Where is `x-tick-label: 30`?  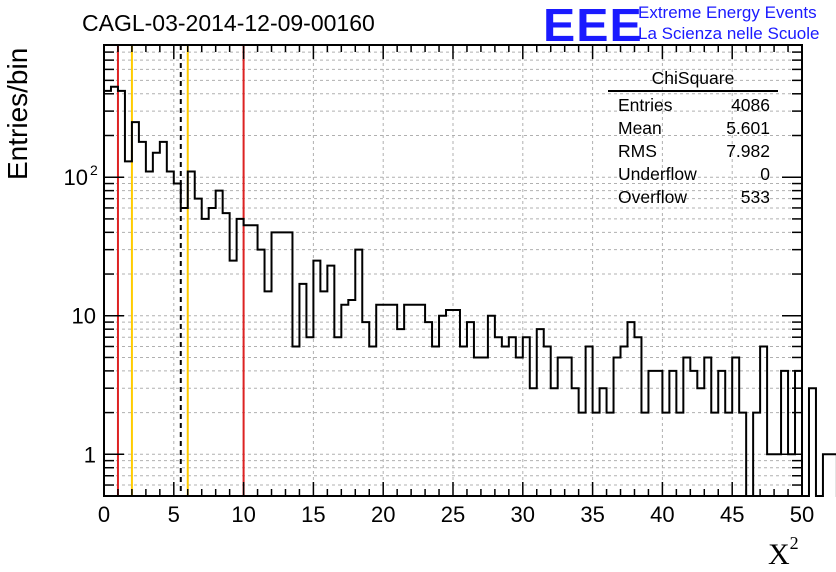
x-tick-label: 30 is located at coordinates (523, 514).